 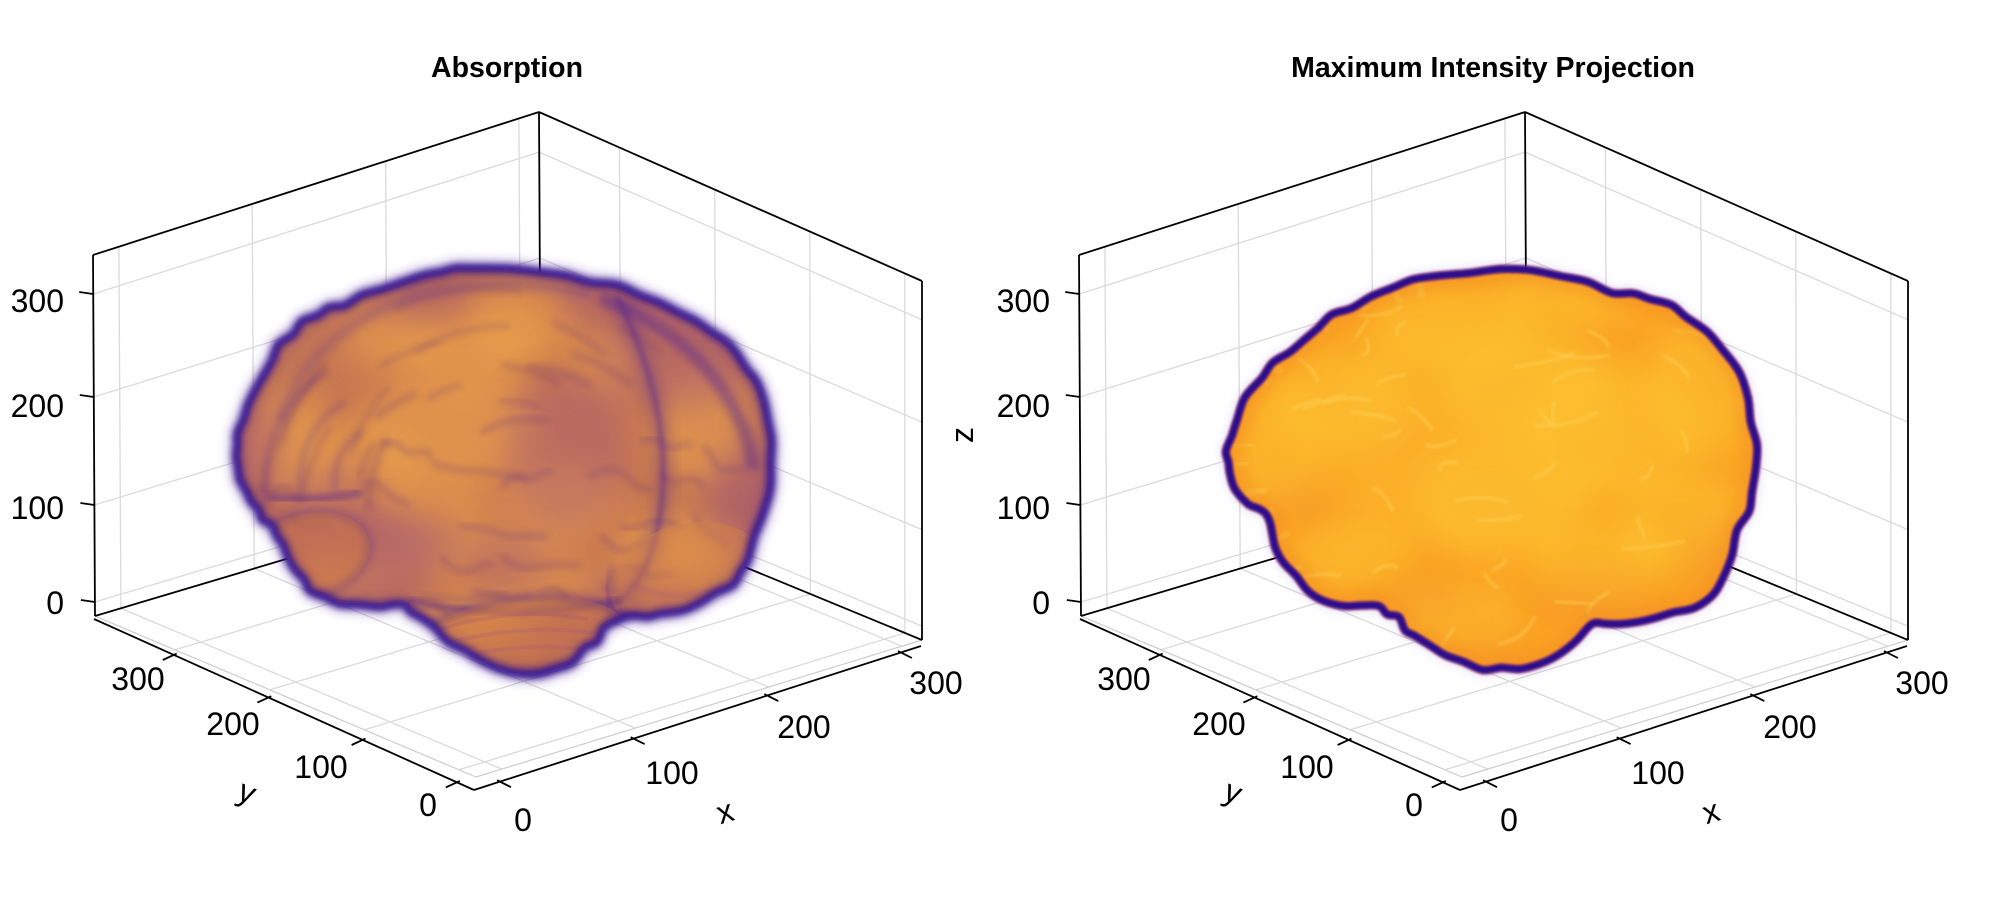 I want to click on svg-text: z, so click(x=962, y=435).